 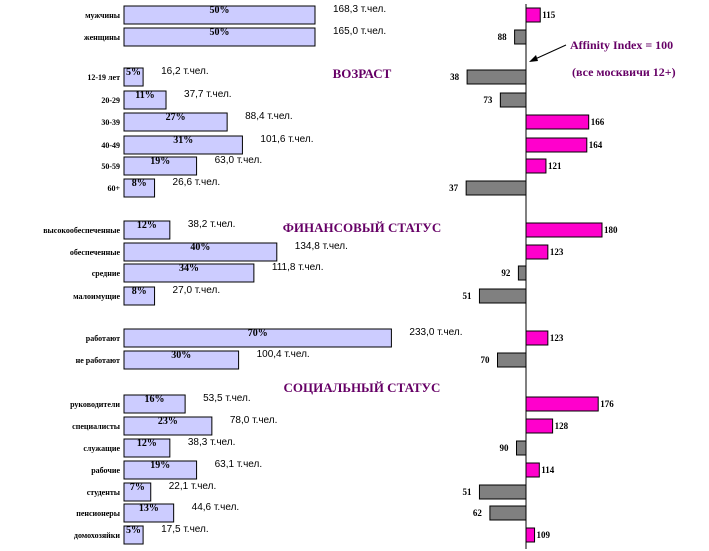 I want to click on share-label: 13%, so click(x=149, y=508).